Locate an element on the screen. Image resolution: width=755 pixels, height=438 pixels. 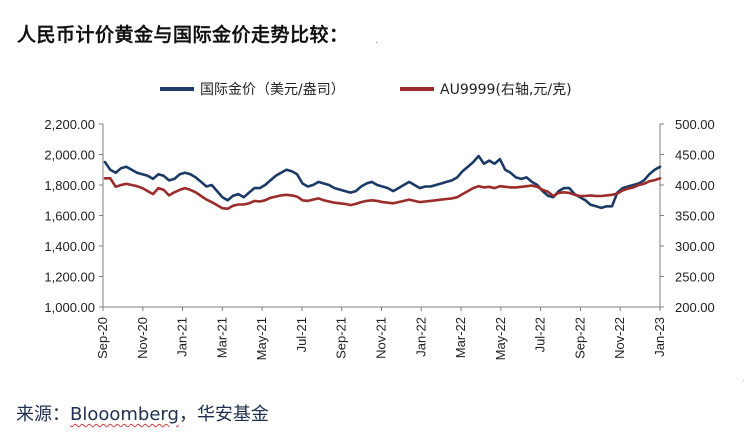
legend-swatch-au9999 is located at coordinates (417, 89).